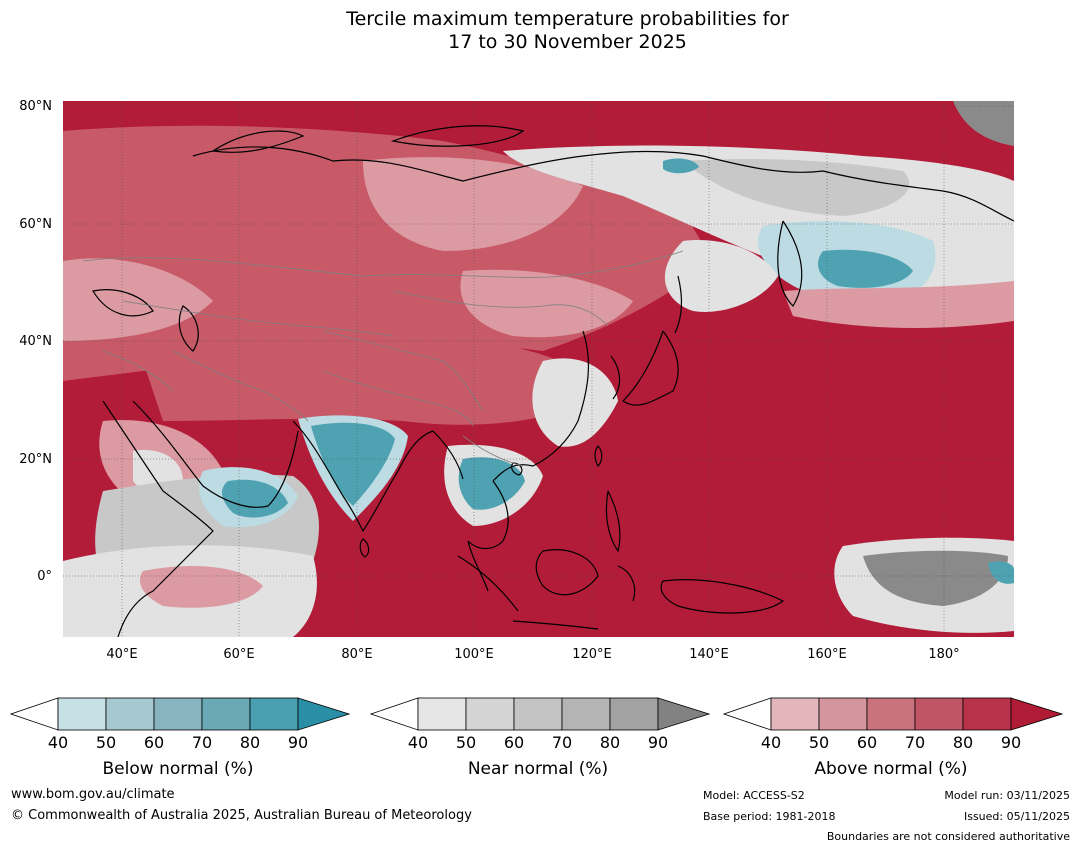 Image resolution: width=1081 pixels, height=850 pixels. What do you see at coordinates (35, 341) in the screenshot?
I see `lat-label-40n: 40°N` at bounding box center [35, 341].